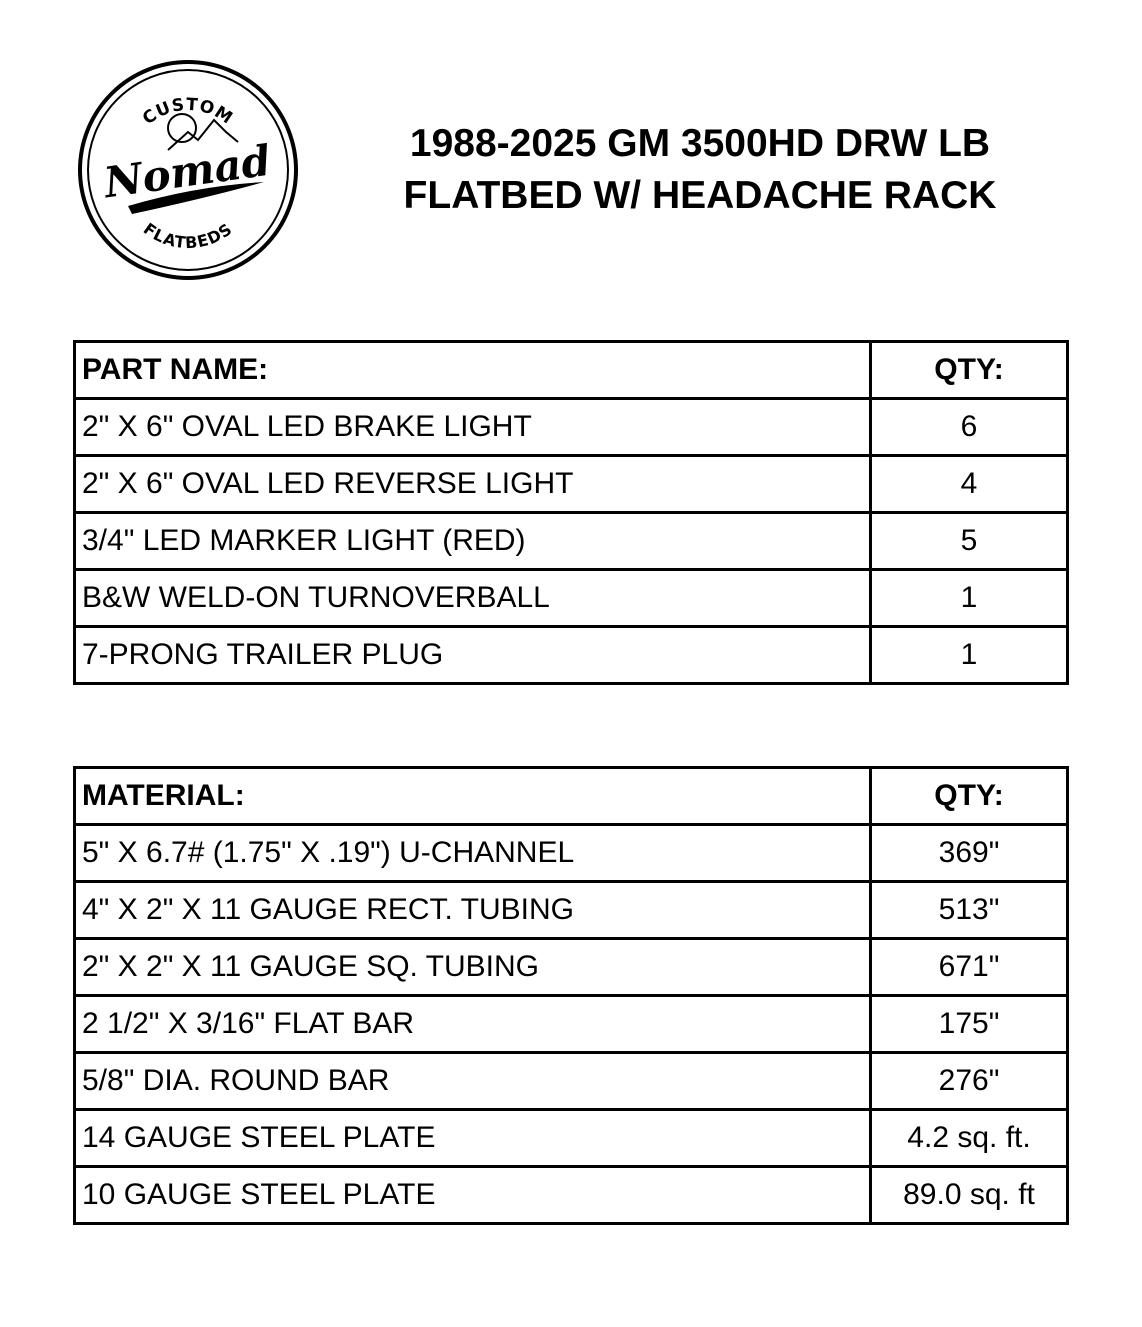 The width and height of the screenshot is (1142, 1327). I want to click on material-qty: 369", so click(969, 853).